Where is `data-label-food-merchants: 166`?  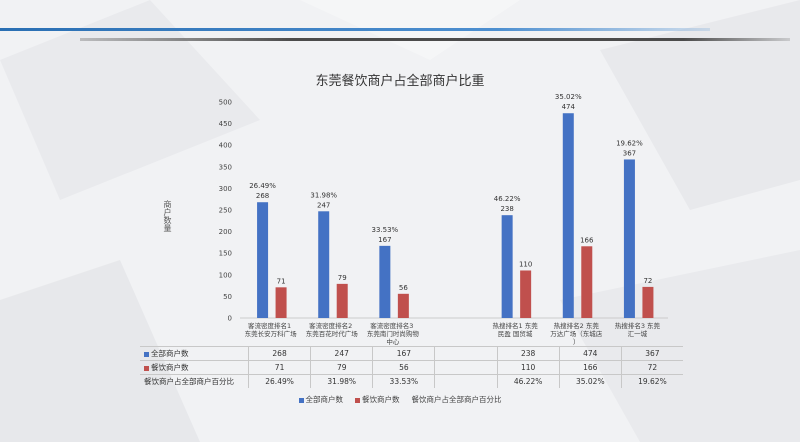
data-label-food-merchants: 166 is located at coordinates (587, 240).